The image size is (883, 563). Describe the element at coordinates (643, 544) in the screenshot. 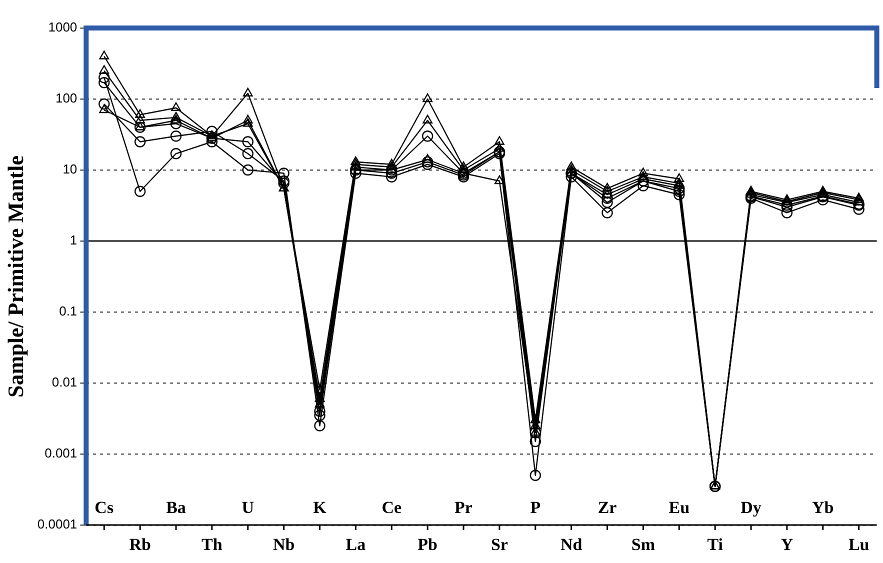

I see `x-tick-label: Sm` at that location.